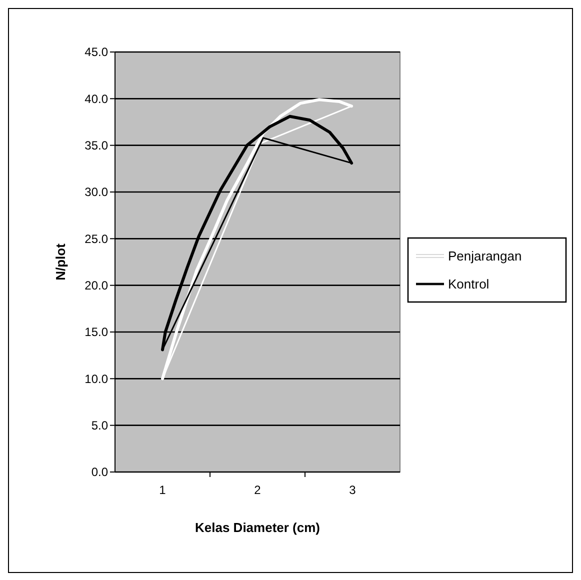 The width and height of the screenshot is (581, 580). I want to click on y-tick-label: 35.0, so click(96, 145).